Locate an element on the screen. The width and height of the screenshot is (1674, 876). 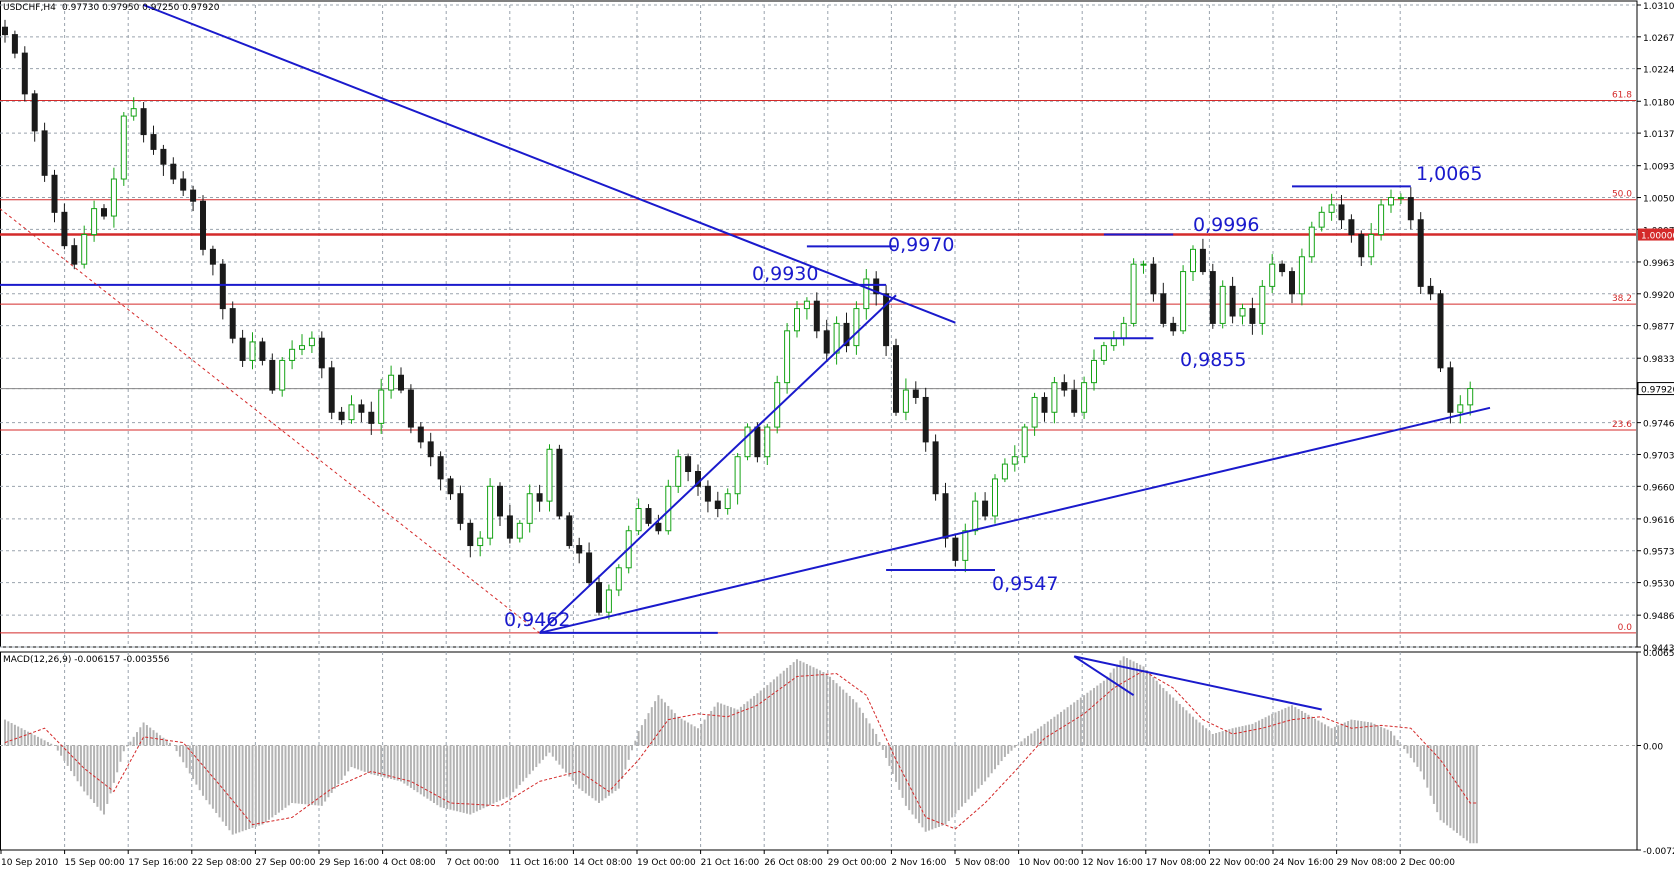
price-label: 1.01370 is located at coordinates (1658, 135).